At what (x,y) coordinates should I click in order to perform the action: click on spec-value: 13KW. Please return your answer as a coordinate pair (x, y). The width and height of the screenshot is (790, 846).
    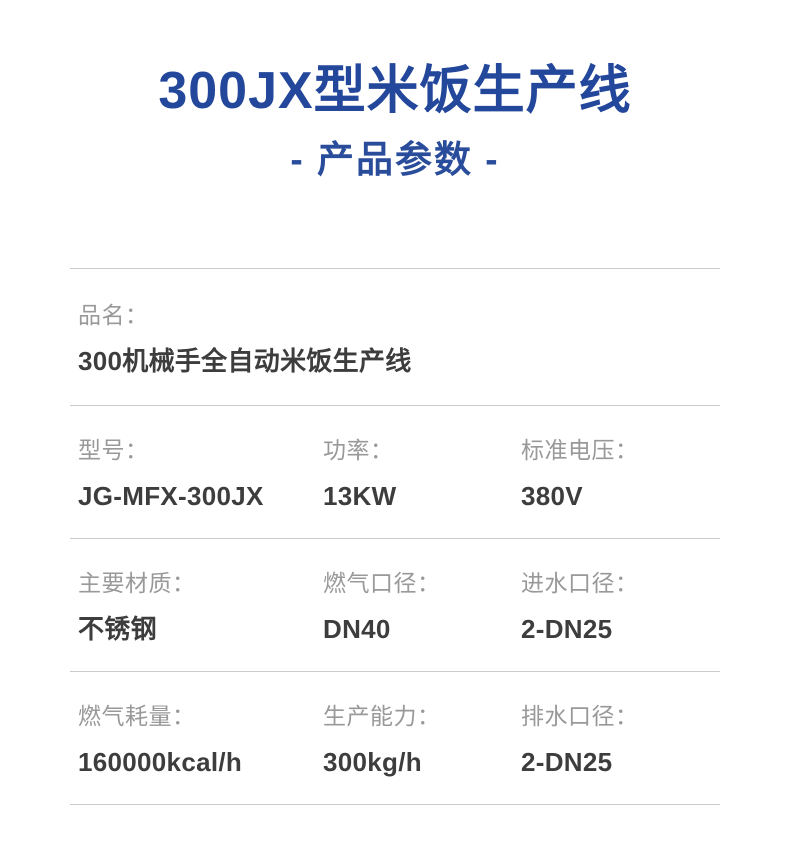
    Looking at the image, I should click on (360, 495).